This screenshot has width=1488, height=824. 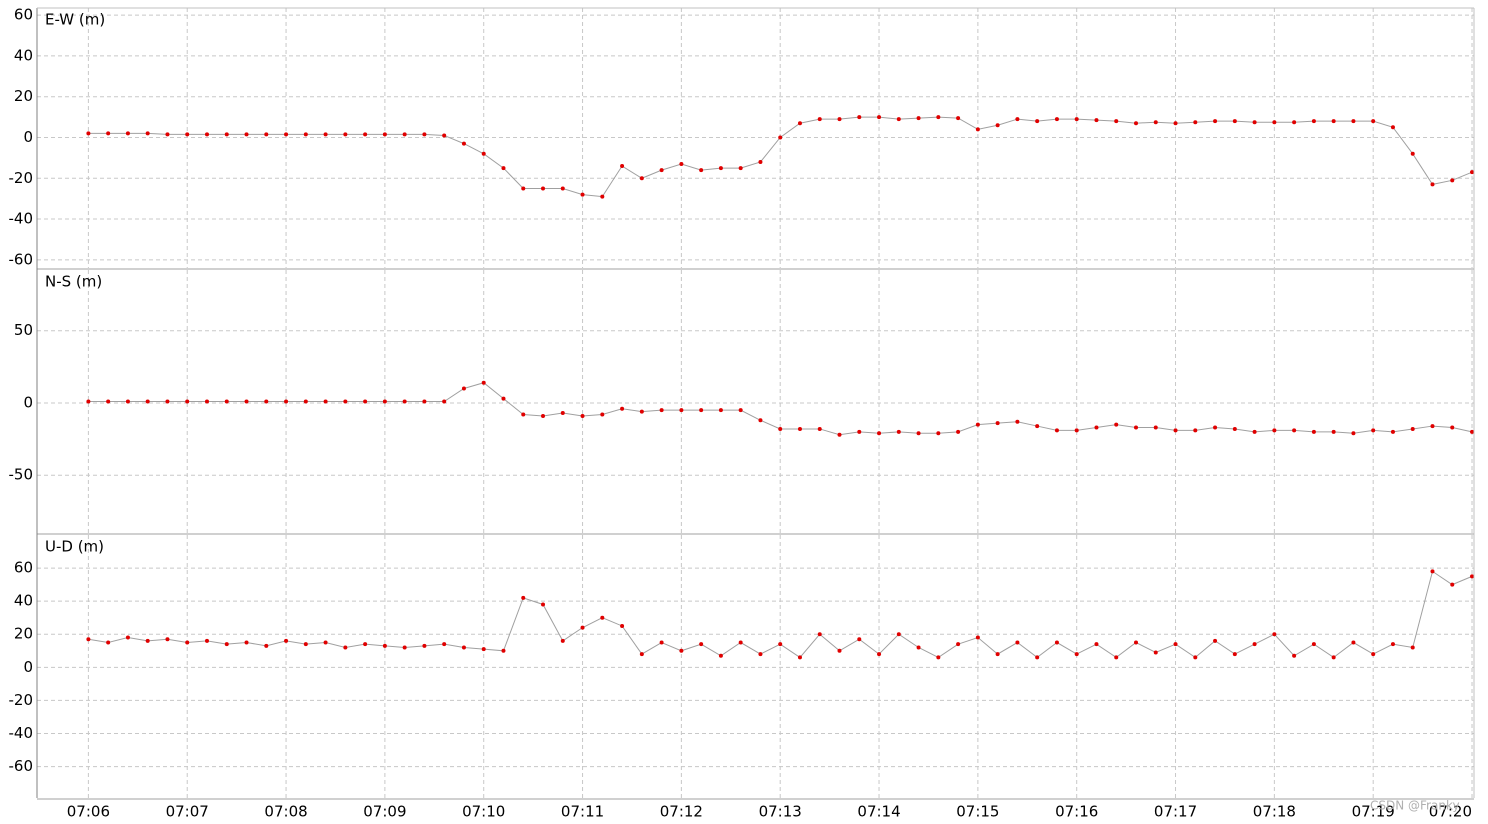 What do you see at coordinates (1175, 812) in the screenshot?
I see `x-tick-label: 07:17` at bounding box center [1175, 812].